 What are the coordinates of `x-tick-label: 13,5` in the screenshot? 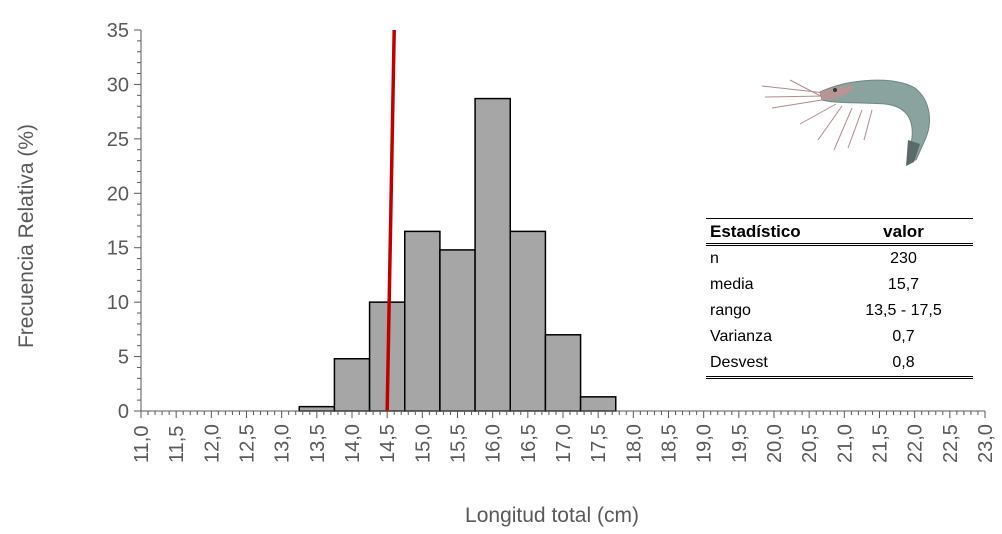 It's located at (318, 443).